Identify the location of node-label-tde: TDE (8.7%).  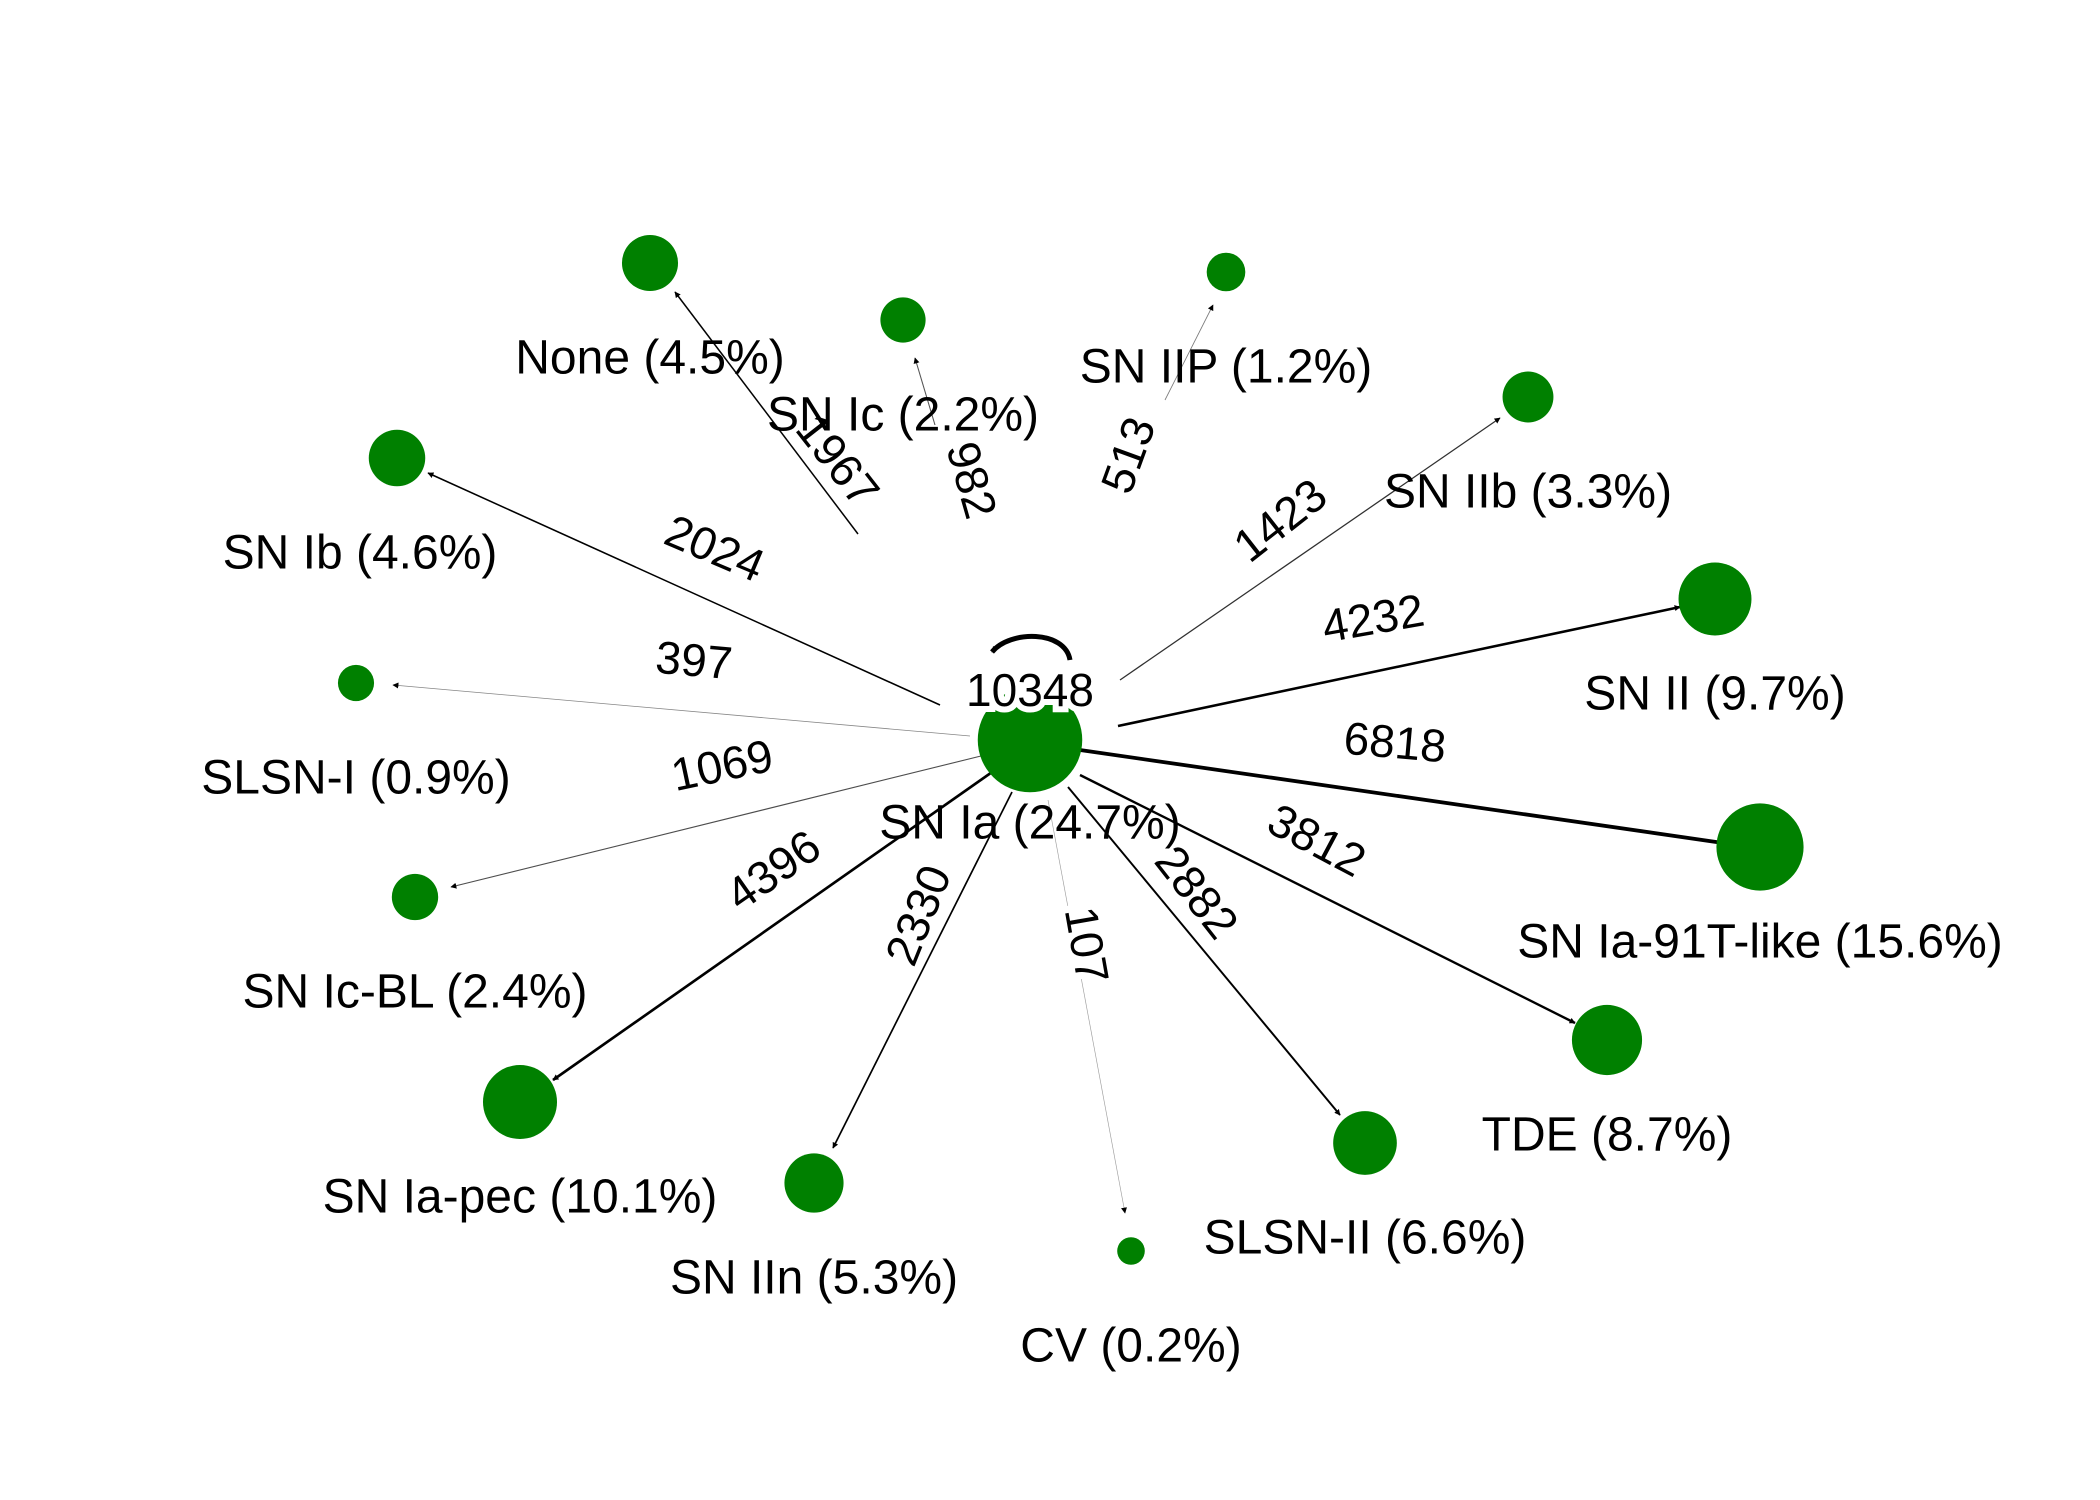
(1607, 1135).